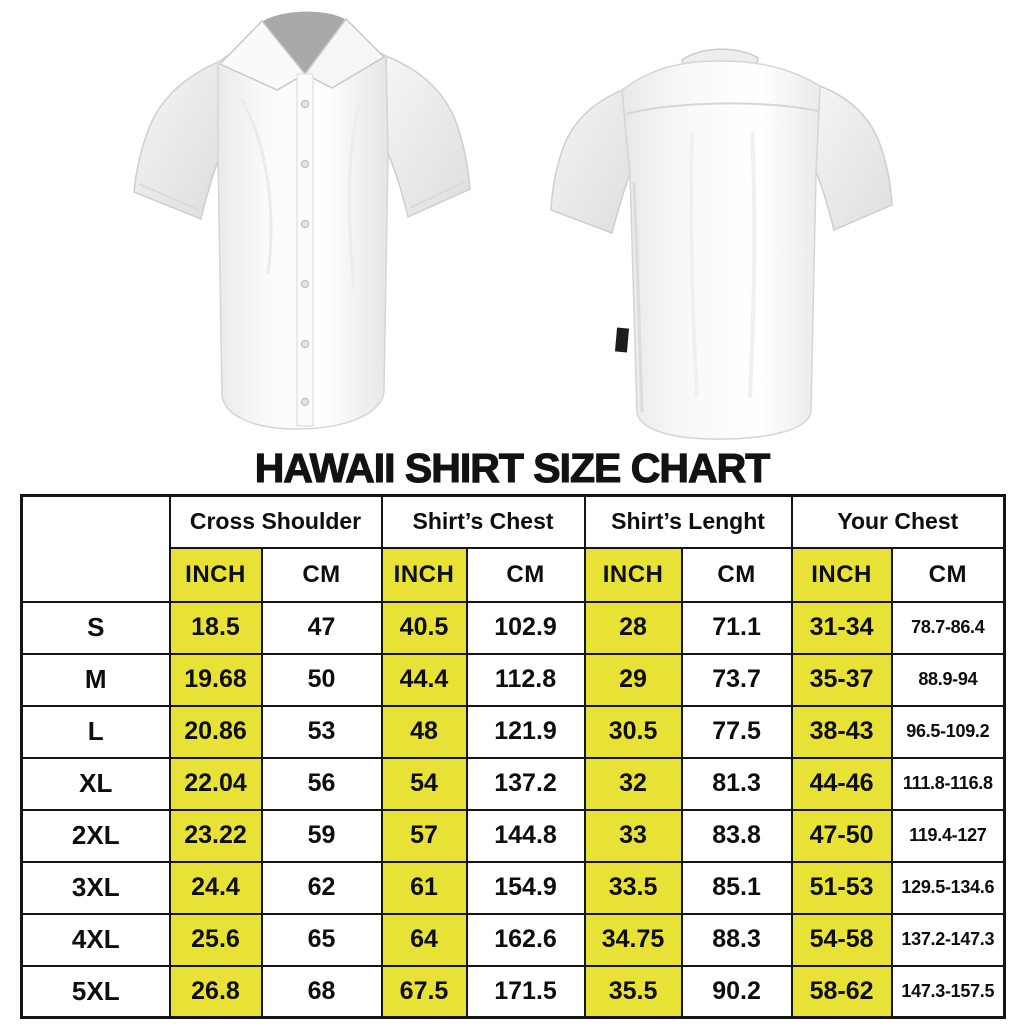 This screenshot has width=1024, height=1024. I want to click on value-cell: 121.9, so click(525, 731).